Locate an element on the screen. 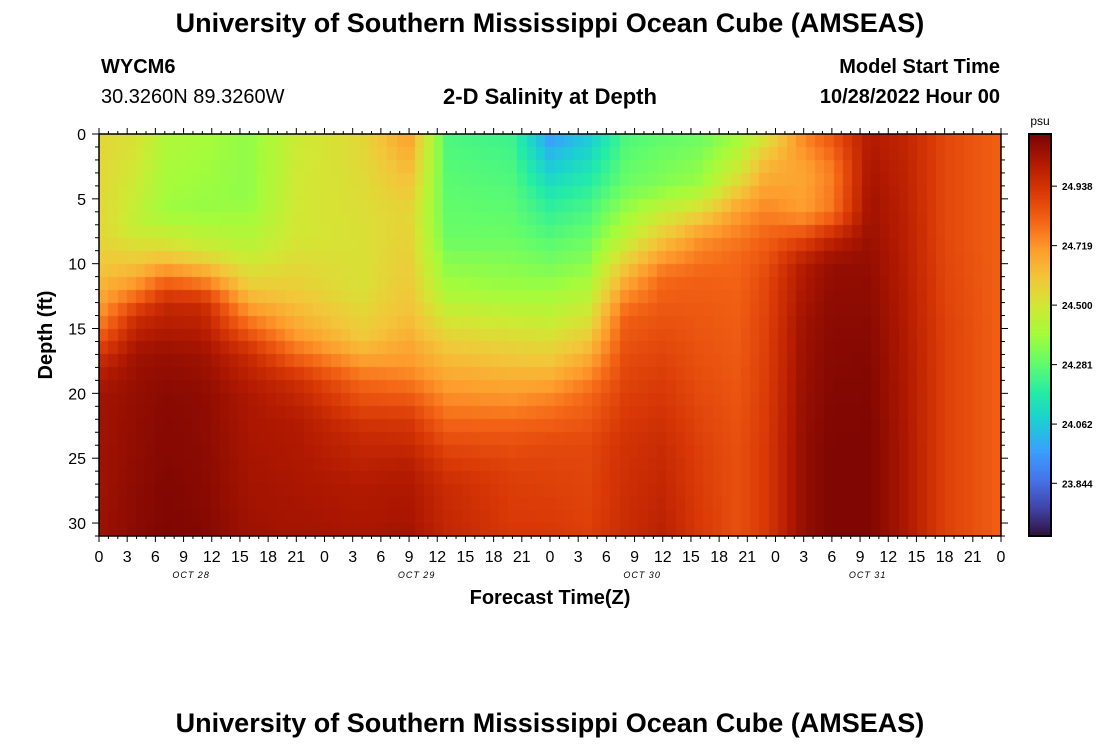 This screenshot has width=1100, height=750. station-coordinates: 30.3260N 89.3260W is located at coordinates (193, 97).